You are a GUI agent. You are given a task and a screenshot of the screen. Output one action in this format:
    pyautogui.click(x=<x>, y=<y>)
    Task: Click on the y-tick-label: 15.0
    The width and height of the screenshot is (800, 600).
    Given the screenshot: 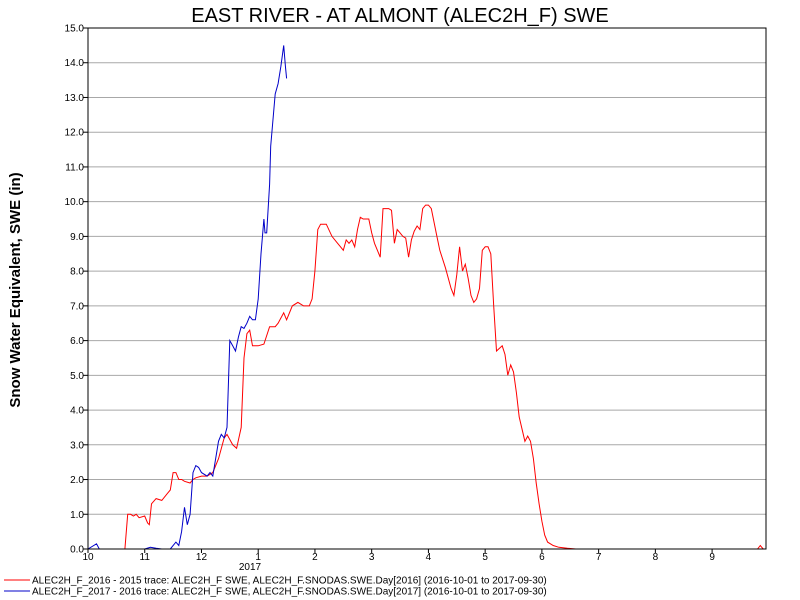 What is the action you would take?
    pyautogui.click(x=75, y=29)
    